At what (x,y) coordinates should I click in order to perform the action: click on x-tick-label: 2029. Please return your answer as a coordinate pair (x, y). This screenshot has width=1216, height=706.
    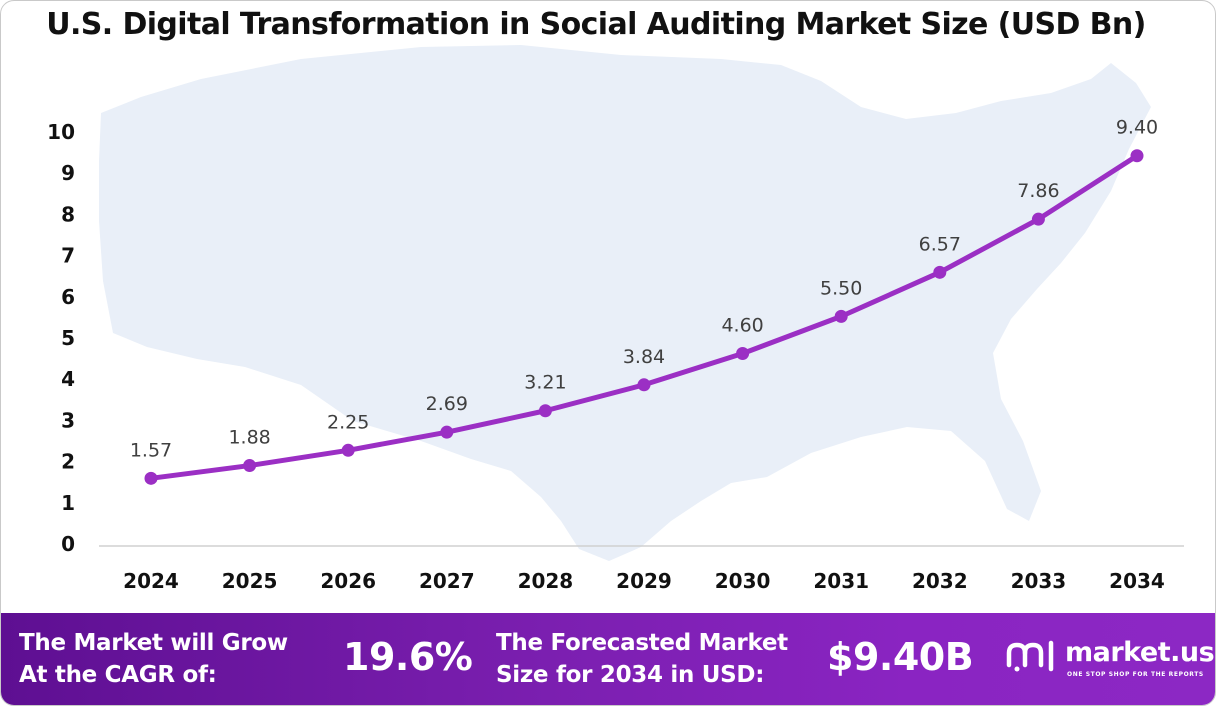
    Looking at the image, I should click on (644, 581).